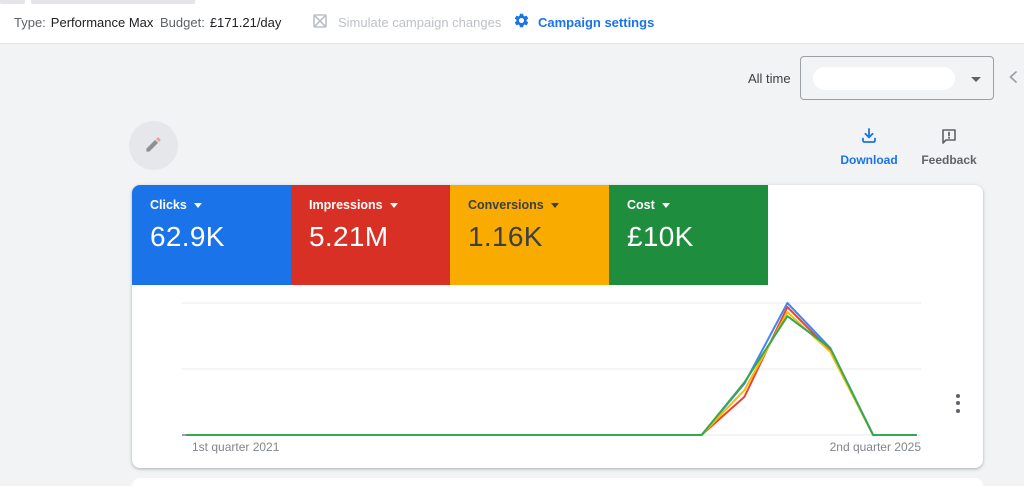 This screenshot has height=486, width=1024. Describe the element at coordinates (182, 22) in the screenshot. I see `campaign-budget-label: Budget:` at that location.